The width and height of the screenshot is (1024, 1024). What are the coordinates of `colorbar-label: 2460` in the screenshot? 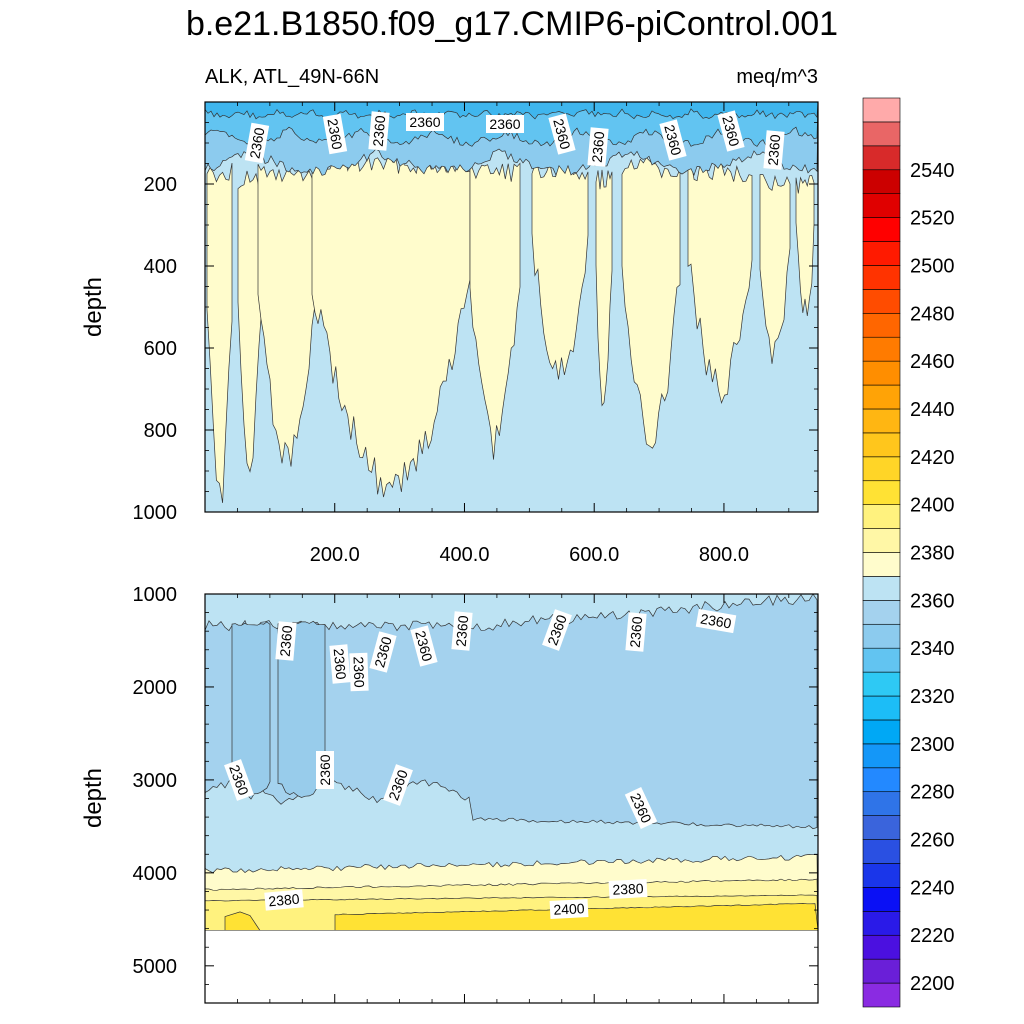 It's located at (932, 362).